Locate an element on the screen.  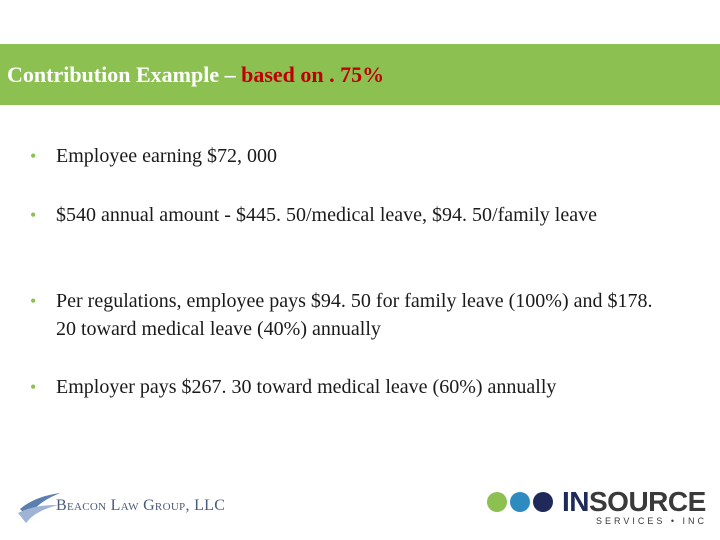
bullet-text: Employee earning $72, 000 is located at coordinates (167, 156).